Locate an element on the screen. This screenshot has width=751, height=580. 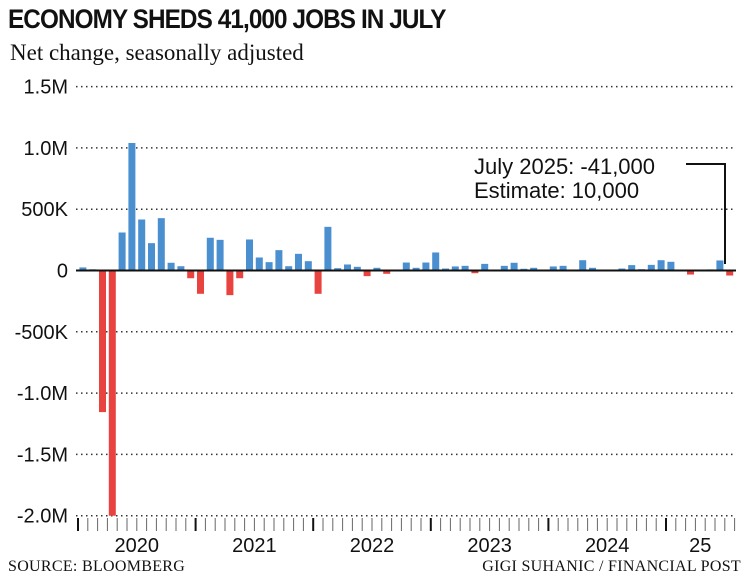
y-tick-label: -500K is located at coordinates (42, 333).